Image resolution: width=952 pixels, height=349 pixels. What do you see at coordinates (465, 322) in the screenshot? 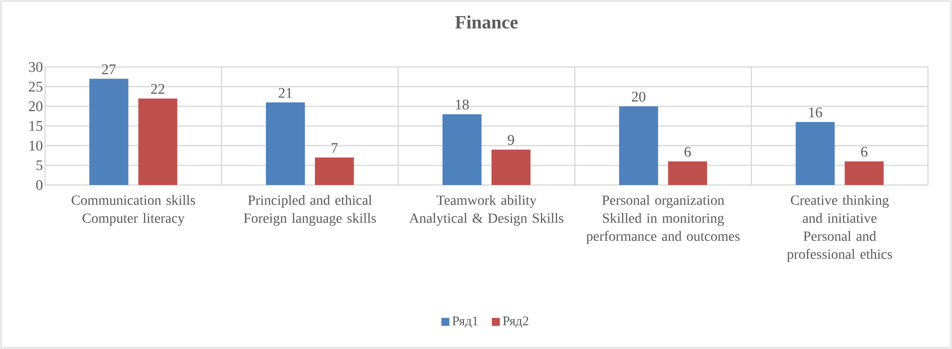
I see `legend-label: Ряд1` at bounding box center [465, 322].